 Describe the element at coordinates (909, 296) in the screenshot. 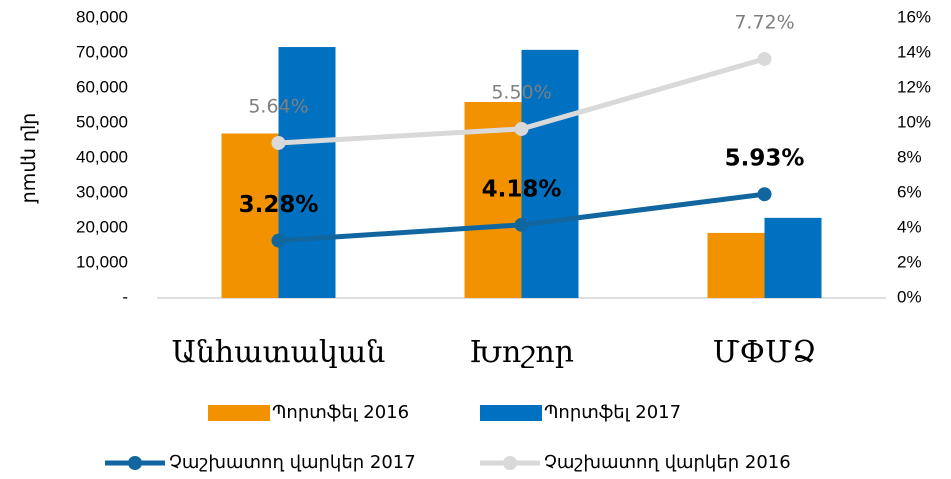

I see `y2-tick-label: 0%` at that location.